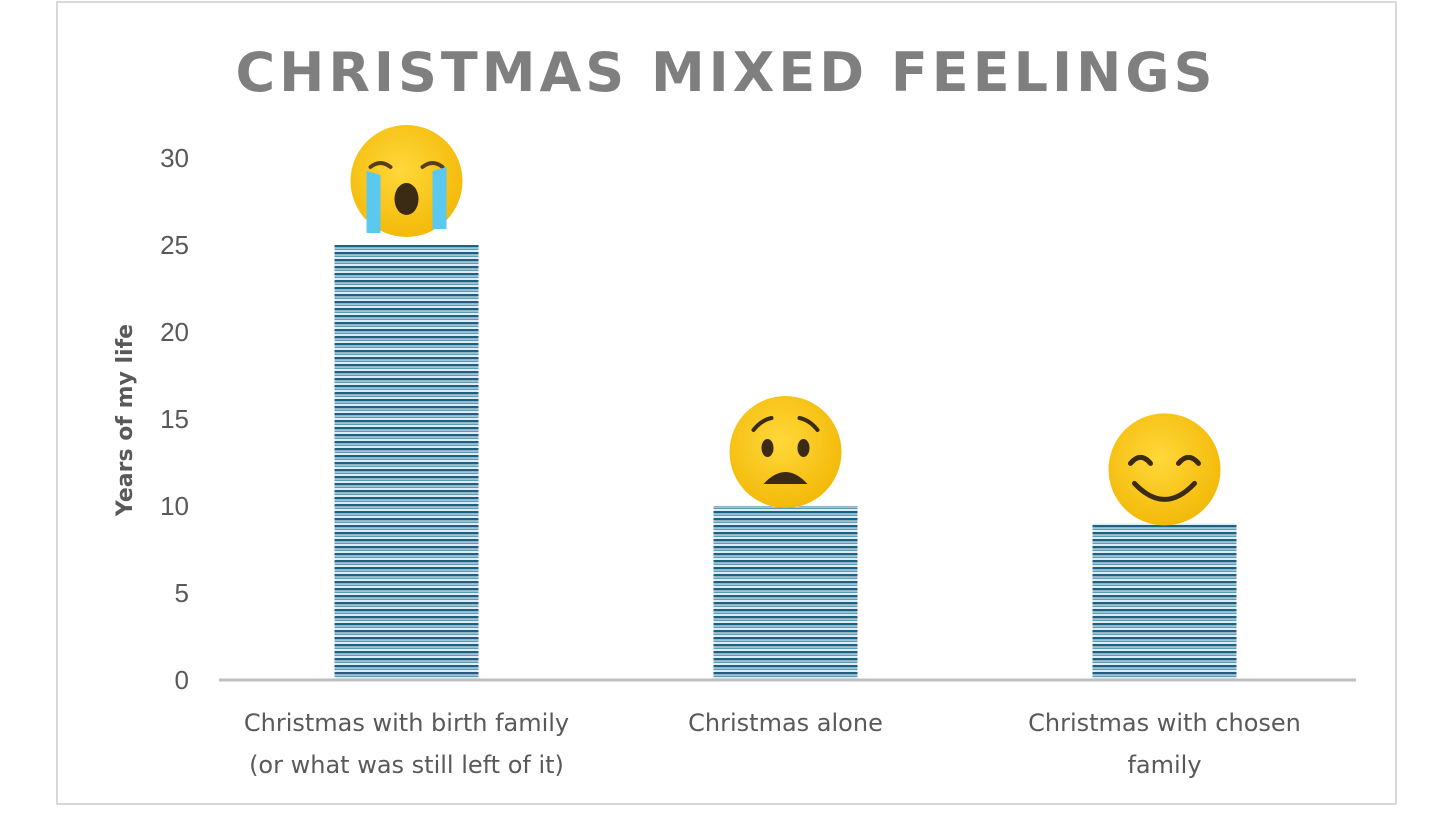  What do you see at coordinates (406, 181) in the screenshot?
I see `loudly-crying-face-icon` at bounding box center [406, 181].